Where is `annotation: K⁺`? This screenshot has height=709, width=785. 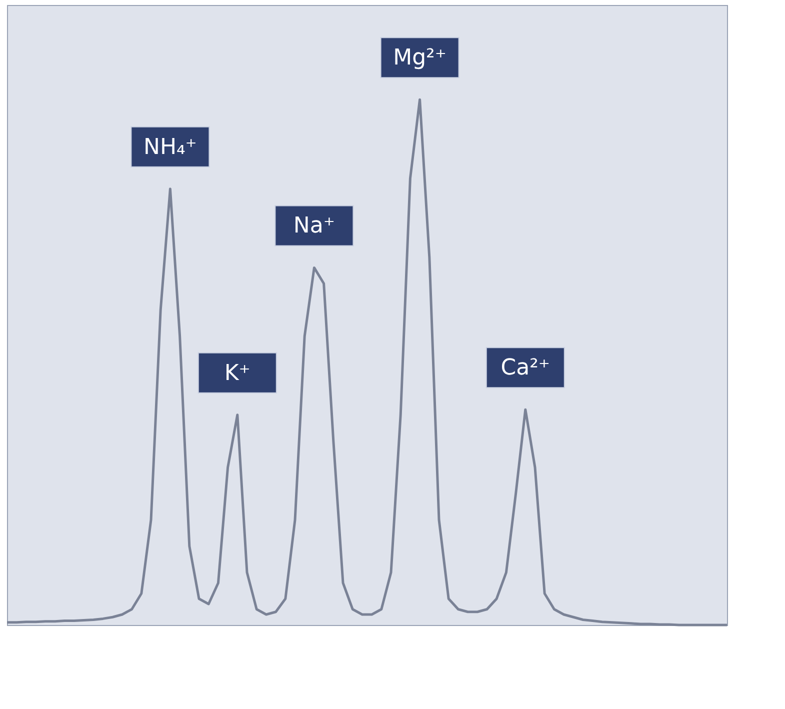 annotation: K⁺ is located at coordinates (237, 373).